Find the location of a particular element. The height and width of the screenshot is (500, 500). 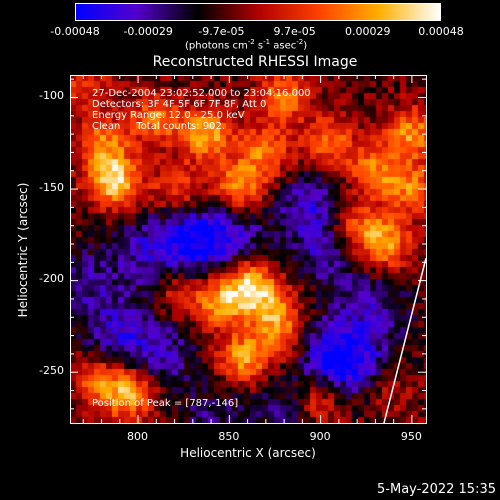

colorbar-units: (photons cm-2 s-1 asec-2) is located at coordinates (246, 45).